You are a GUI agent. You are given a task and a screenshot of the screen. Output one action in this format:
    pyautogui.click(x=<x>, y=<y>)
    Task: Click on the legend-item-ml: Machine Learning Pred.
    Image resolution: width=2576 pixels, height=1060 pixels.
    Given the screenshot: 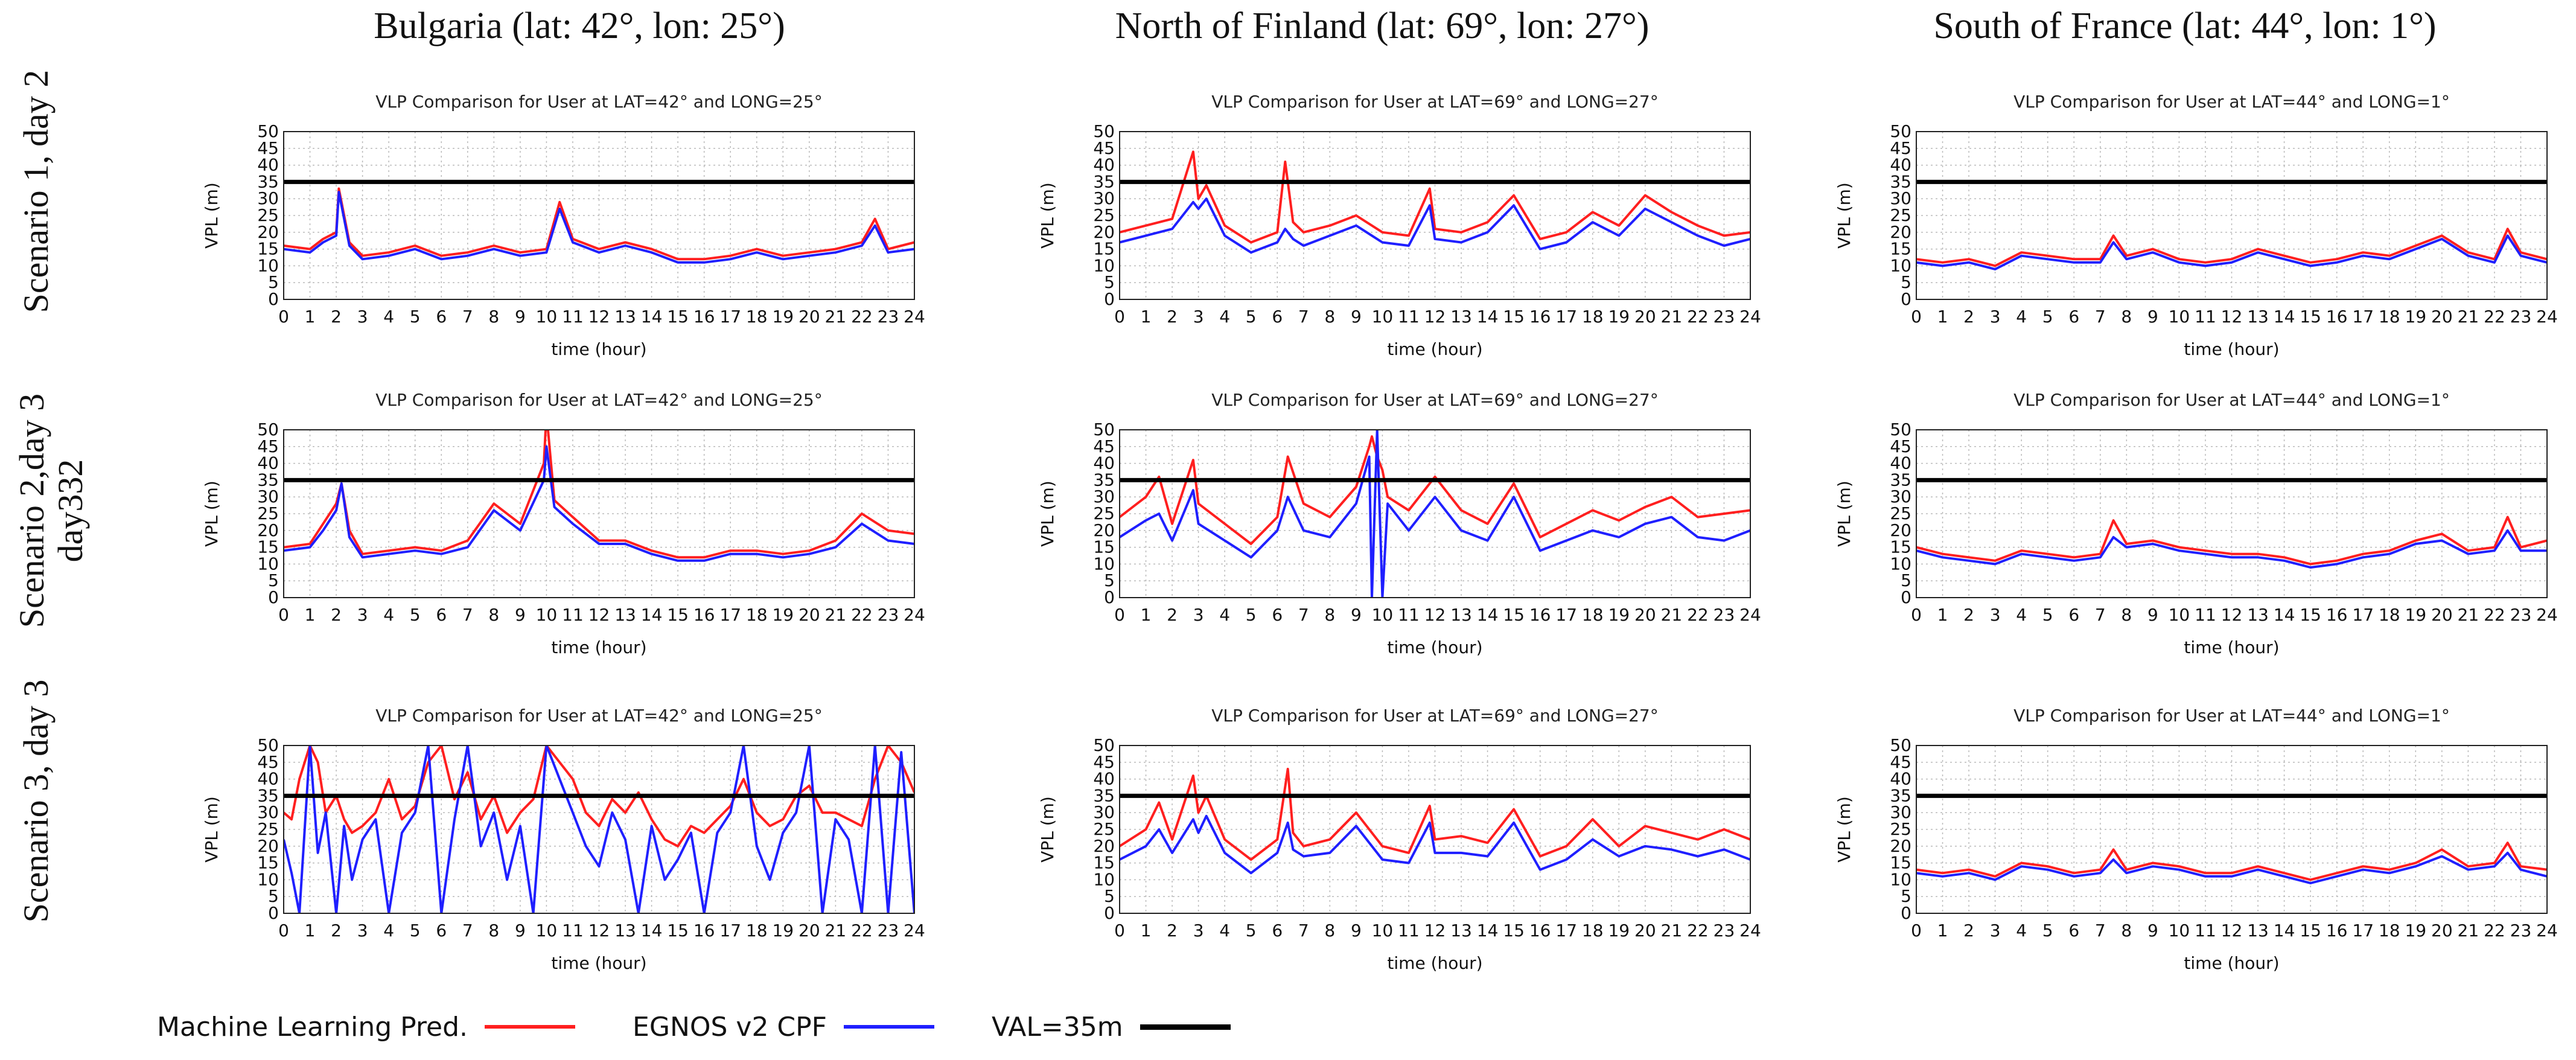 What is the action you would take?
    pyautogui.click(x=366, y=1027)
    